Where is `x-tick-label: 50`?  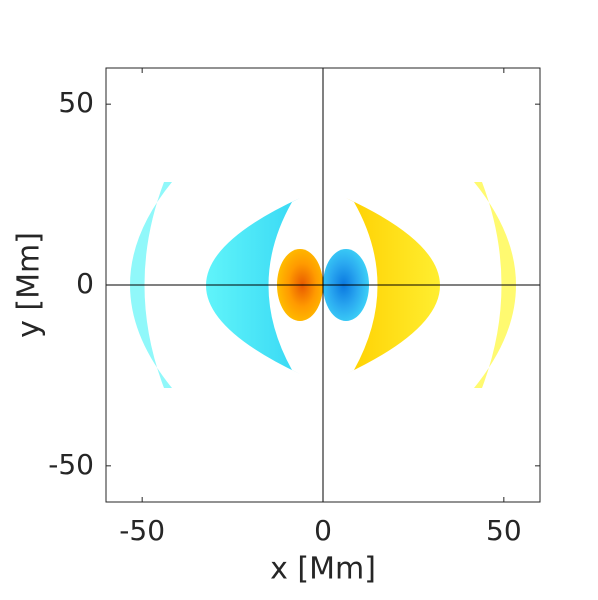 x-tick-label: 50 is located at coordinates (504, 530).